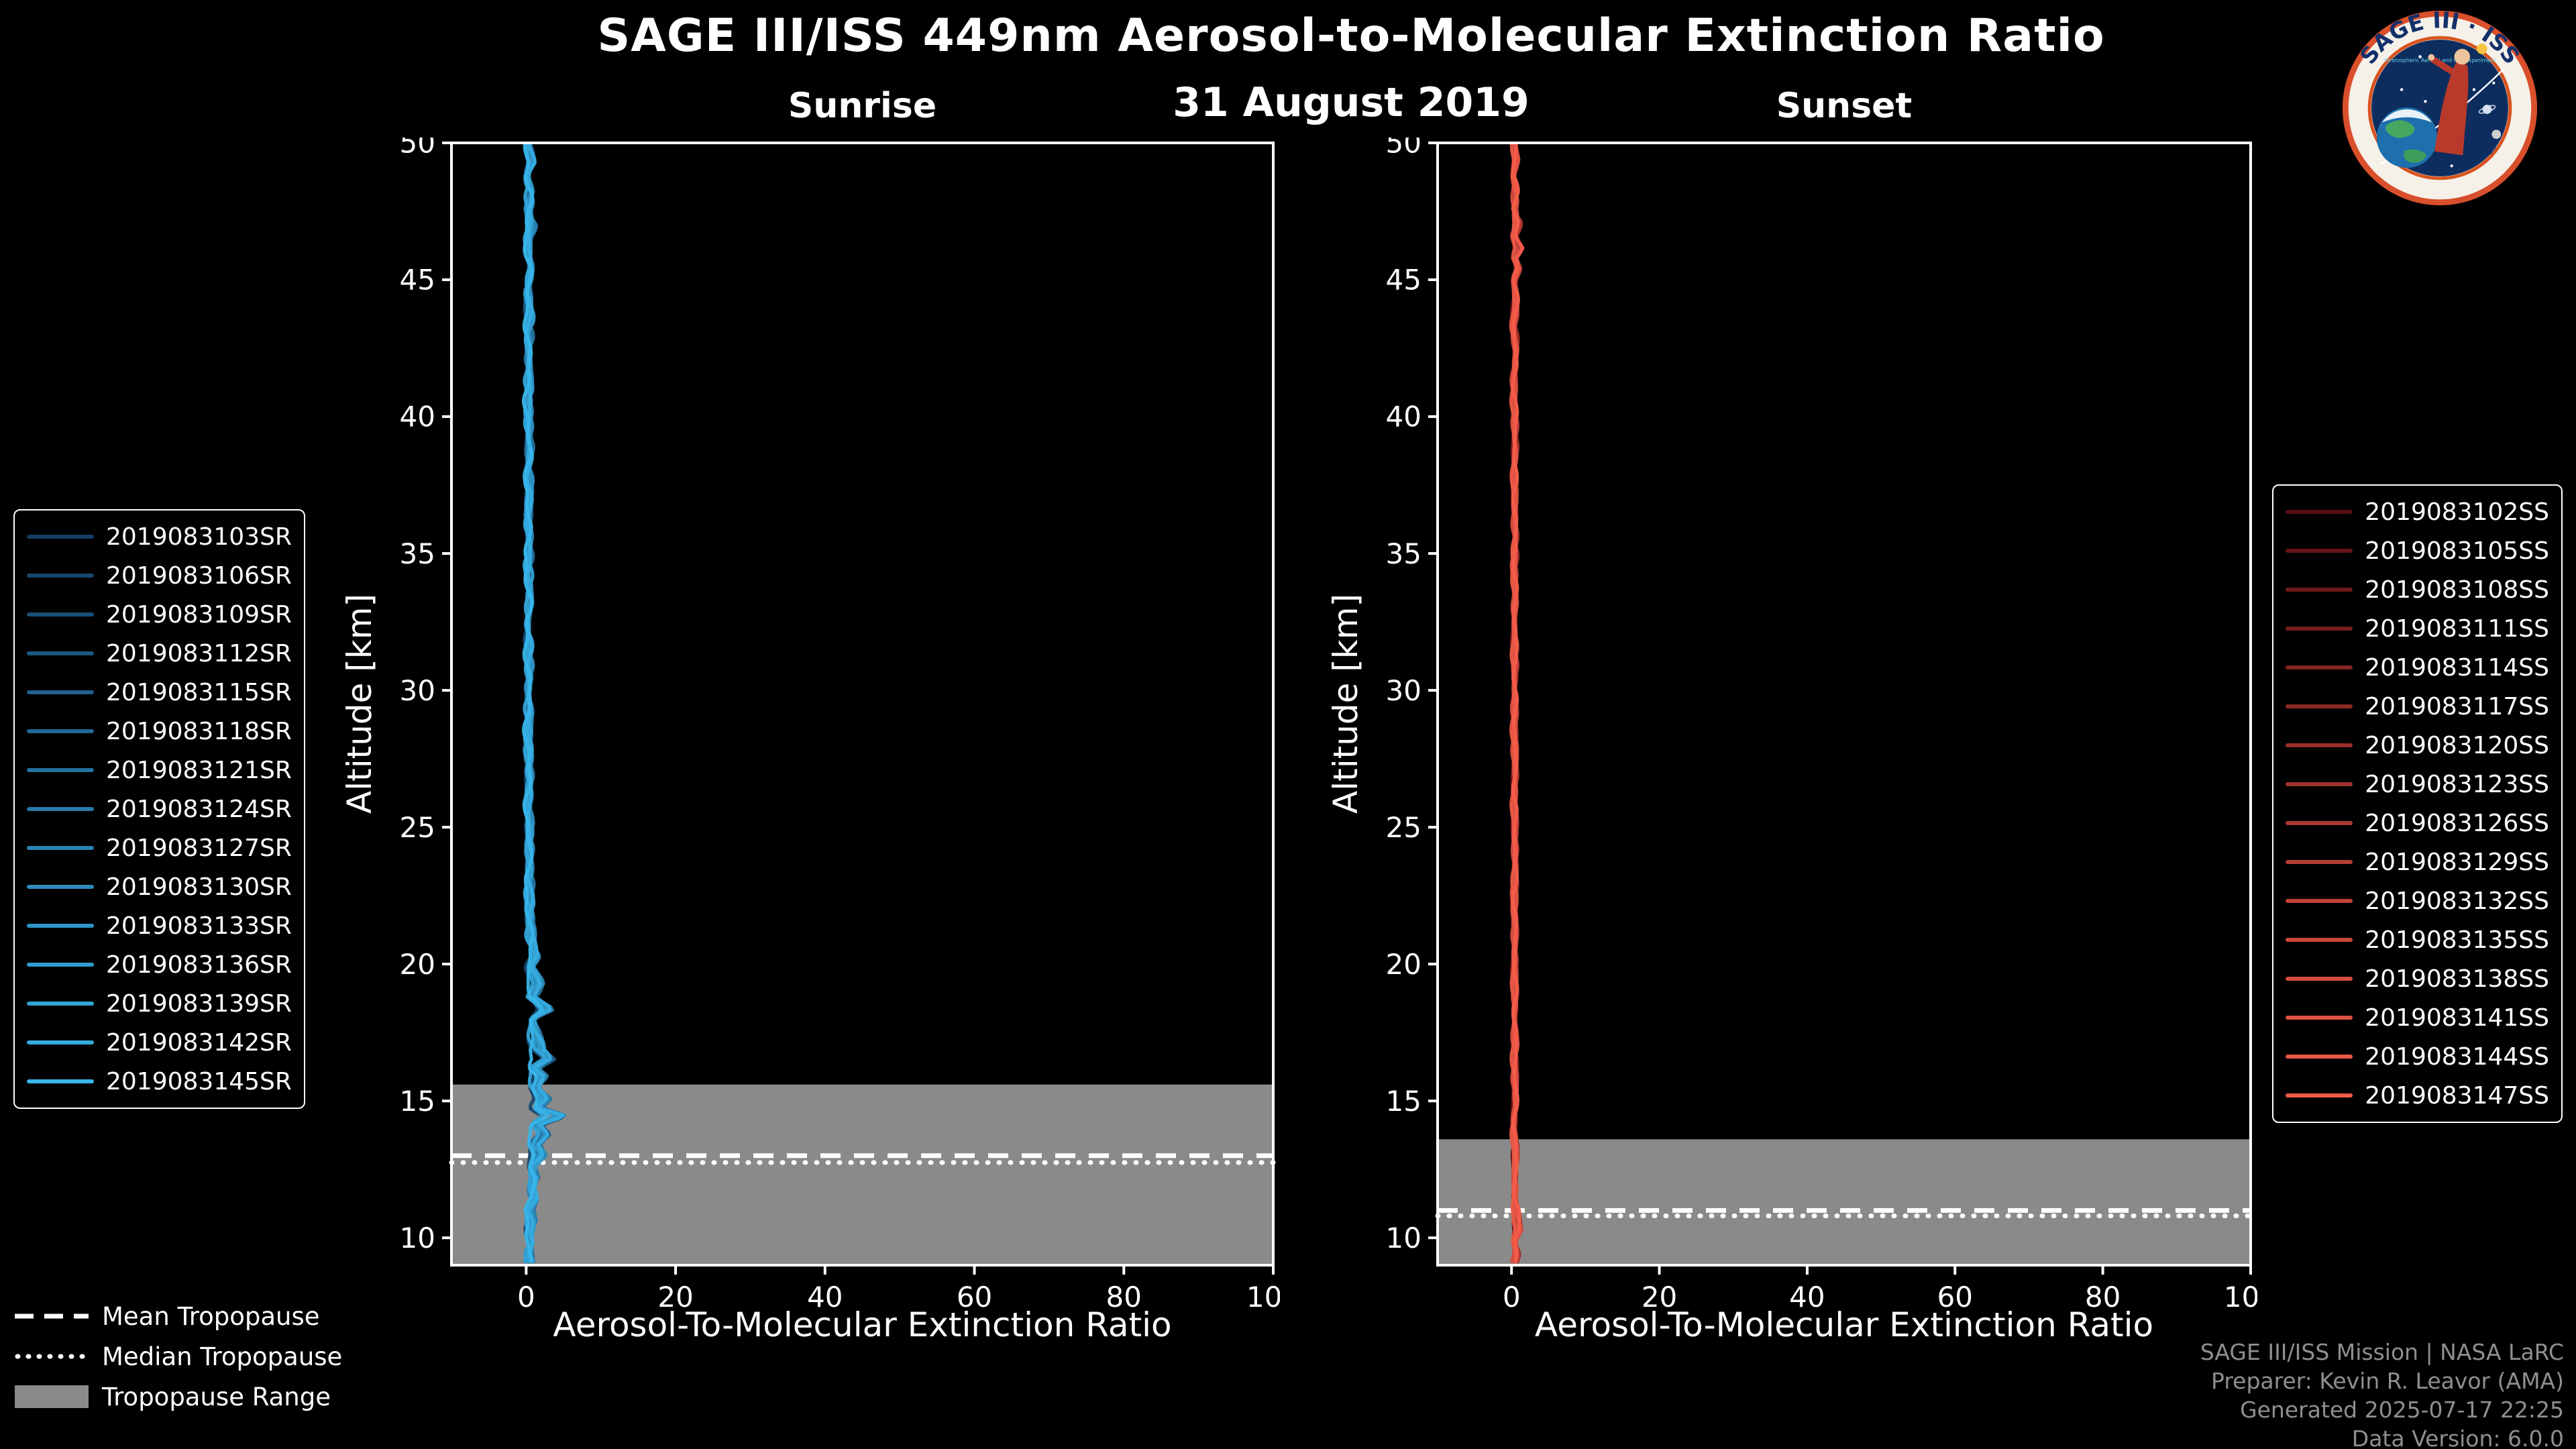  What do you see at coordinates (211, 1316) in the screenshot?
I see `legend-item-label: Mean Tropopause` at bounding box center [211, 1316].